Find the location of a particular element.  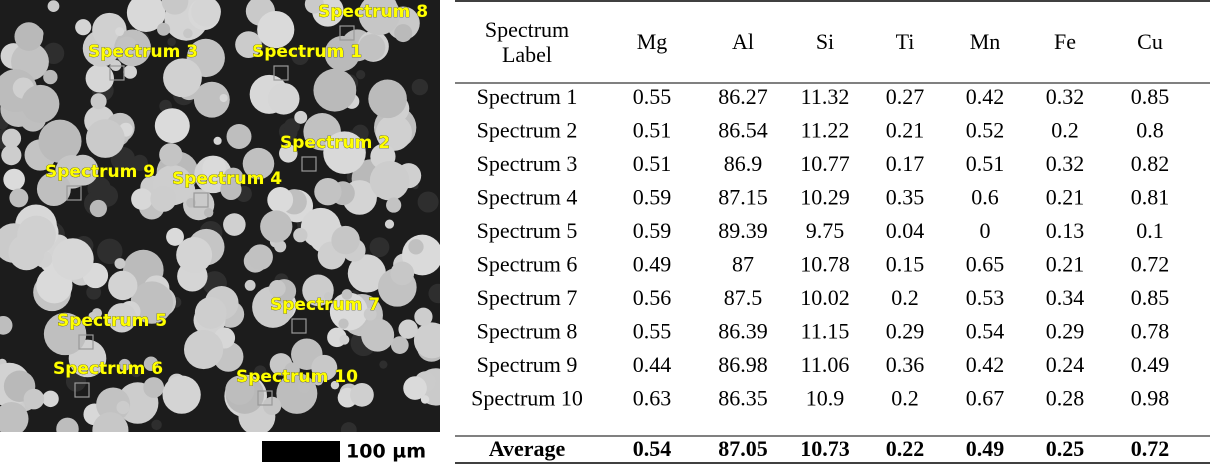

spectrum-label: Spectrum 7 is located at coordinates (325, 305).